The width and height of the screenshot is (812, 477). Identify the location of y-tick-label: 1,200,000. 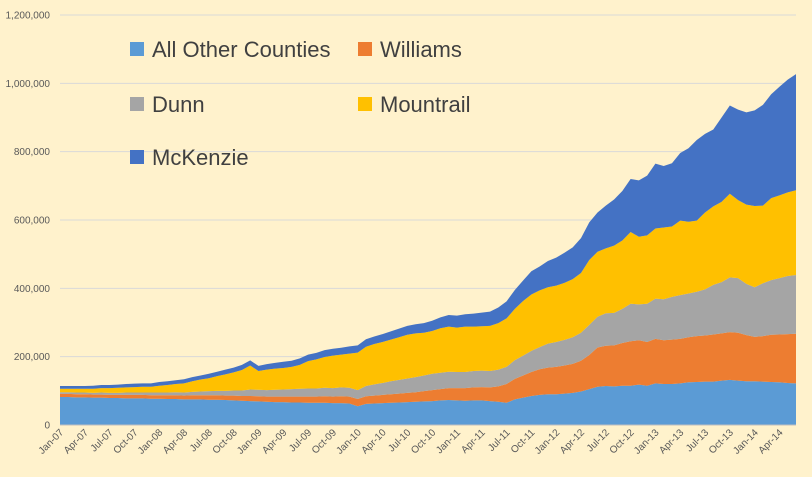
(28, 16).